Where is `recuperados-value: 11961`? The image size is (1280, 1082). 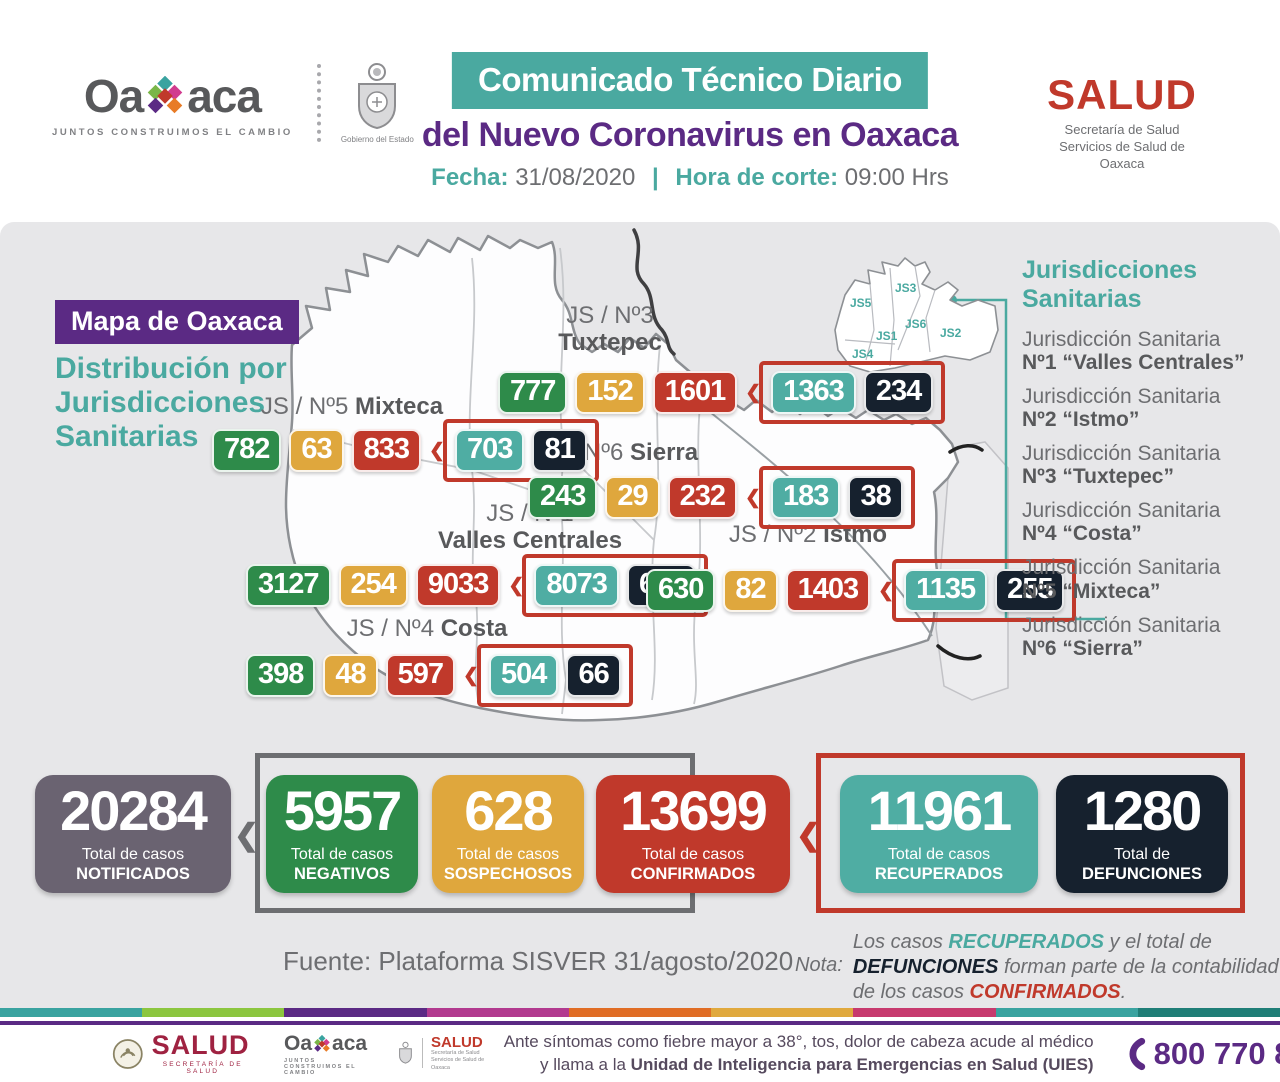 recuperados-value: 11961 is located at coordinates (940, 811).